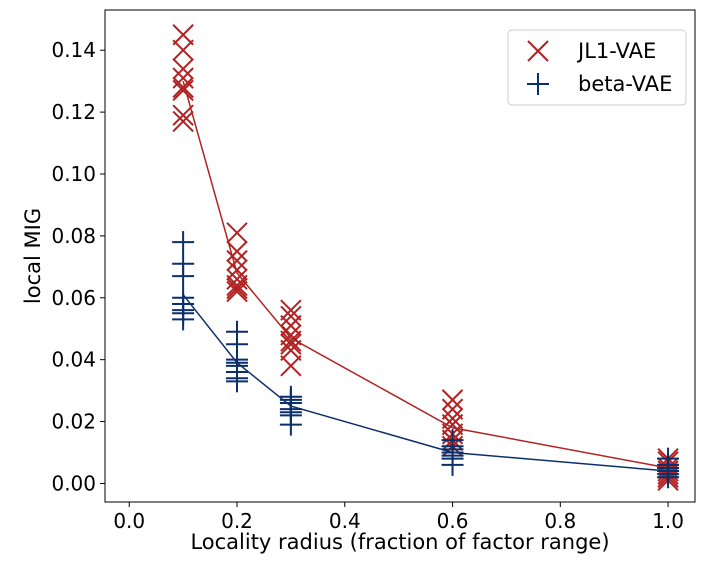  Describe the element at coordinates (73, 236) in the screenshot. I see `y-tick-label: 0.08` at that location.